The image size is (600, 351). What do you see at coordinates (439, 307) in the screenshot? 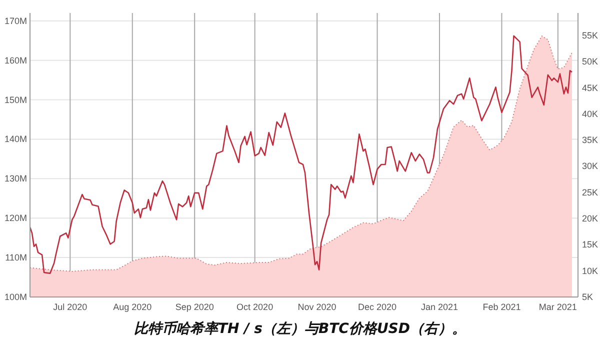
I see `x-tick-label: Jan 2021` at bounding box center [439, 307].